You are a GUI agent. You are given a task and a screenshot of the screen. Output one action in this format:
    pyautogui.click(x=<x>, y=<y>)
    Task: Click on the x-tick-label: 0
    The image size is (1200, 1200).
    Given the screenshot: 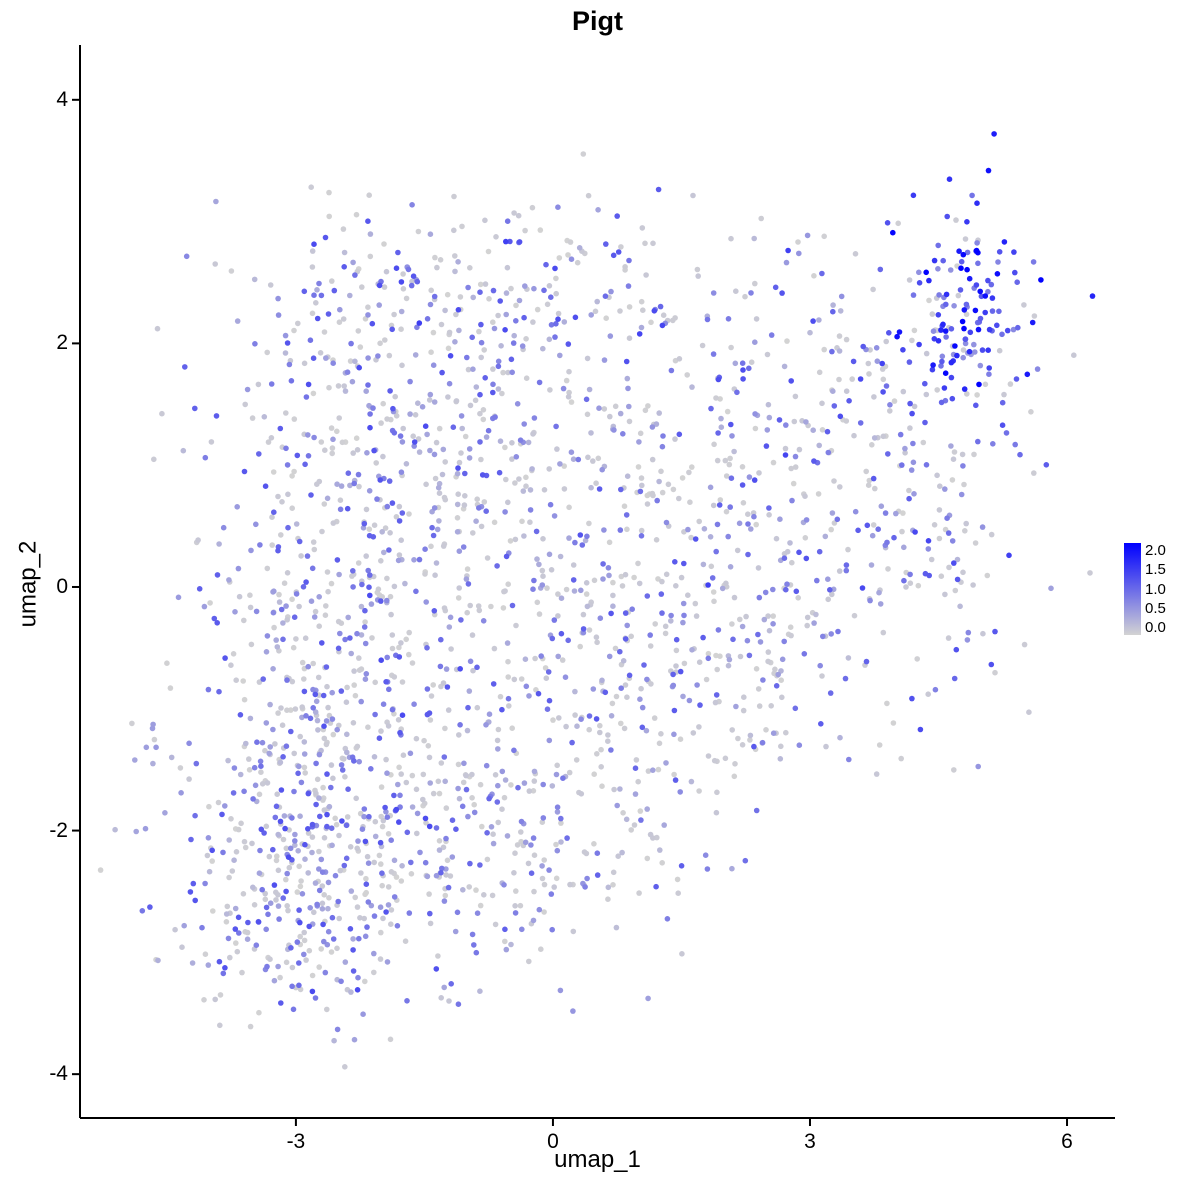 What is the action you would take?
    pyautogui.click(x=553, y=1141)
    